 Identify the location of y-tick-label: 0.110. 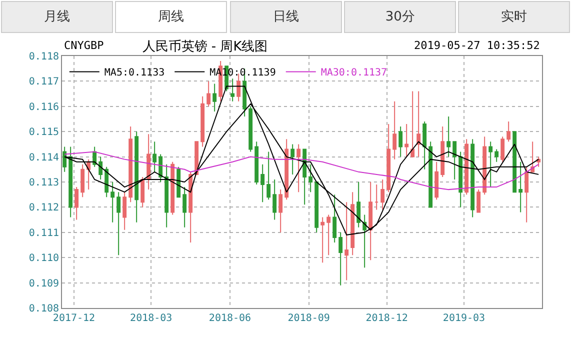
(43, 258).